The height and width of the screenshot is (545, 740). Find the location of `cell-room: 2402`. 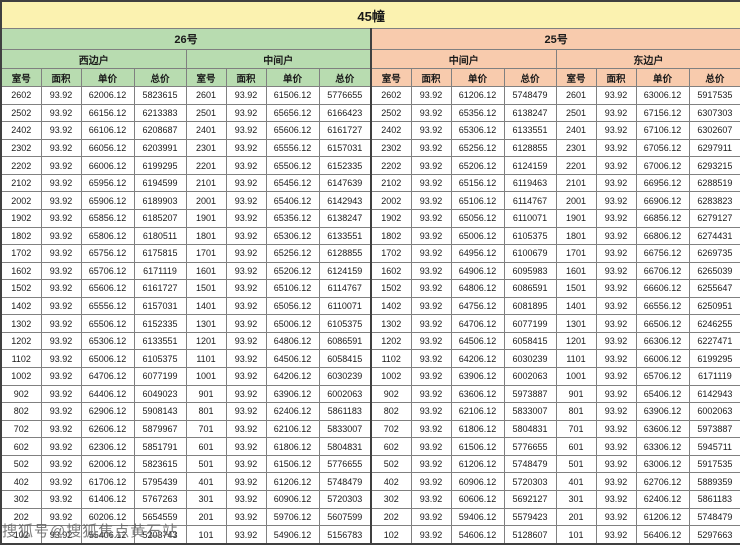

cell-room: 2402 is located at coordinates (391, 130).